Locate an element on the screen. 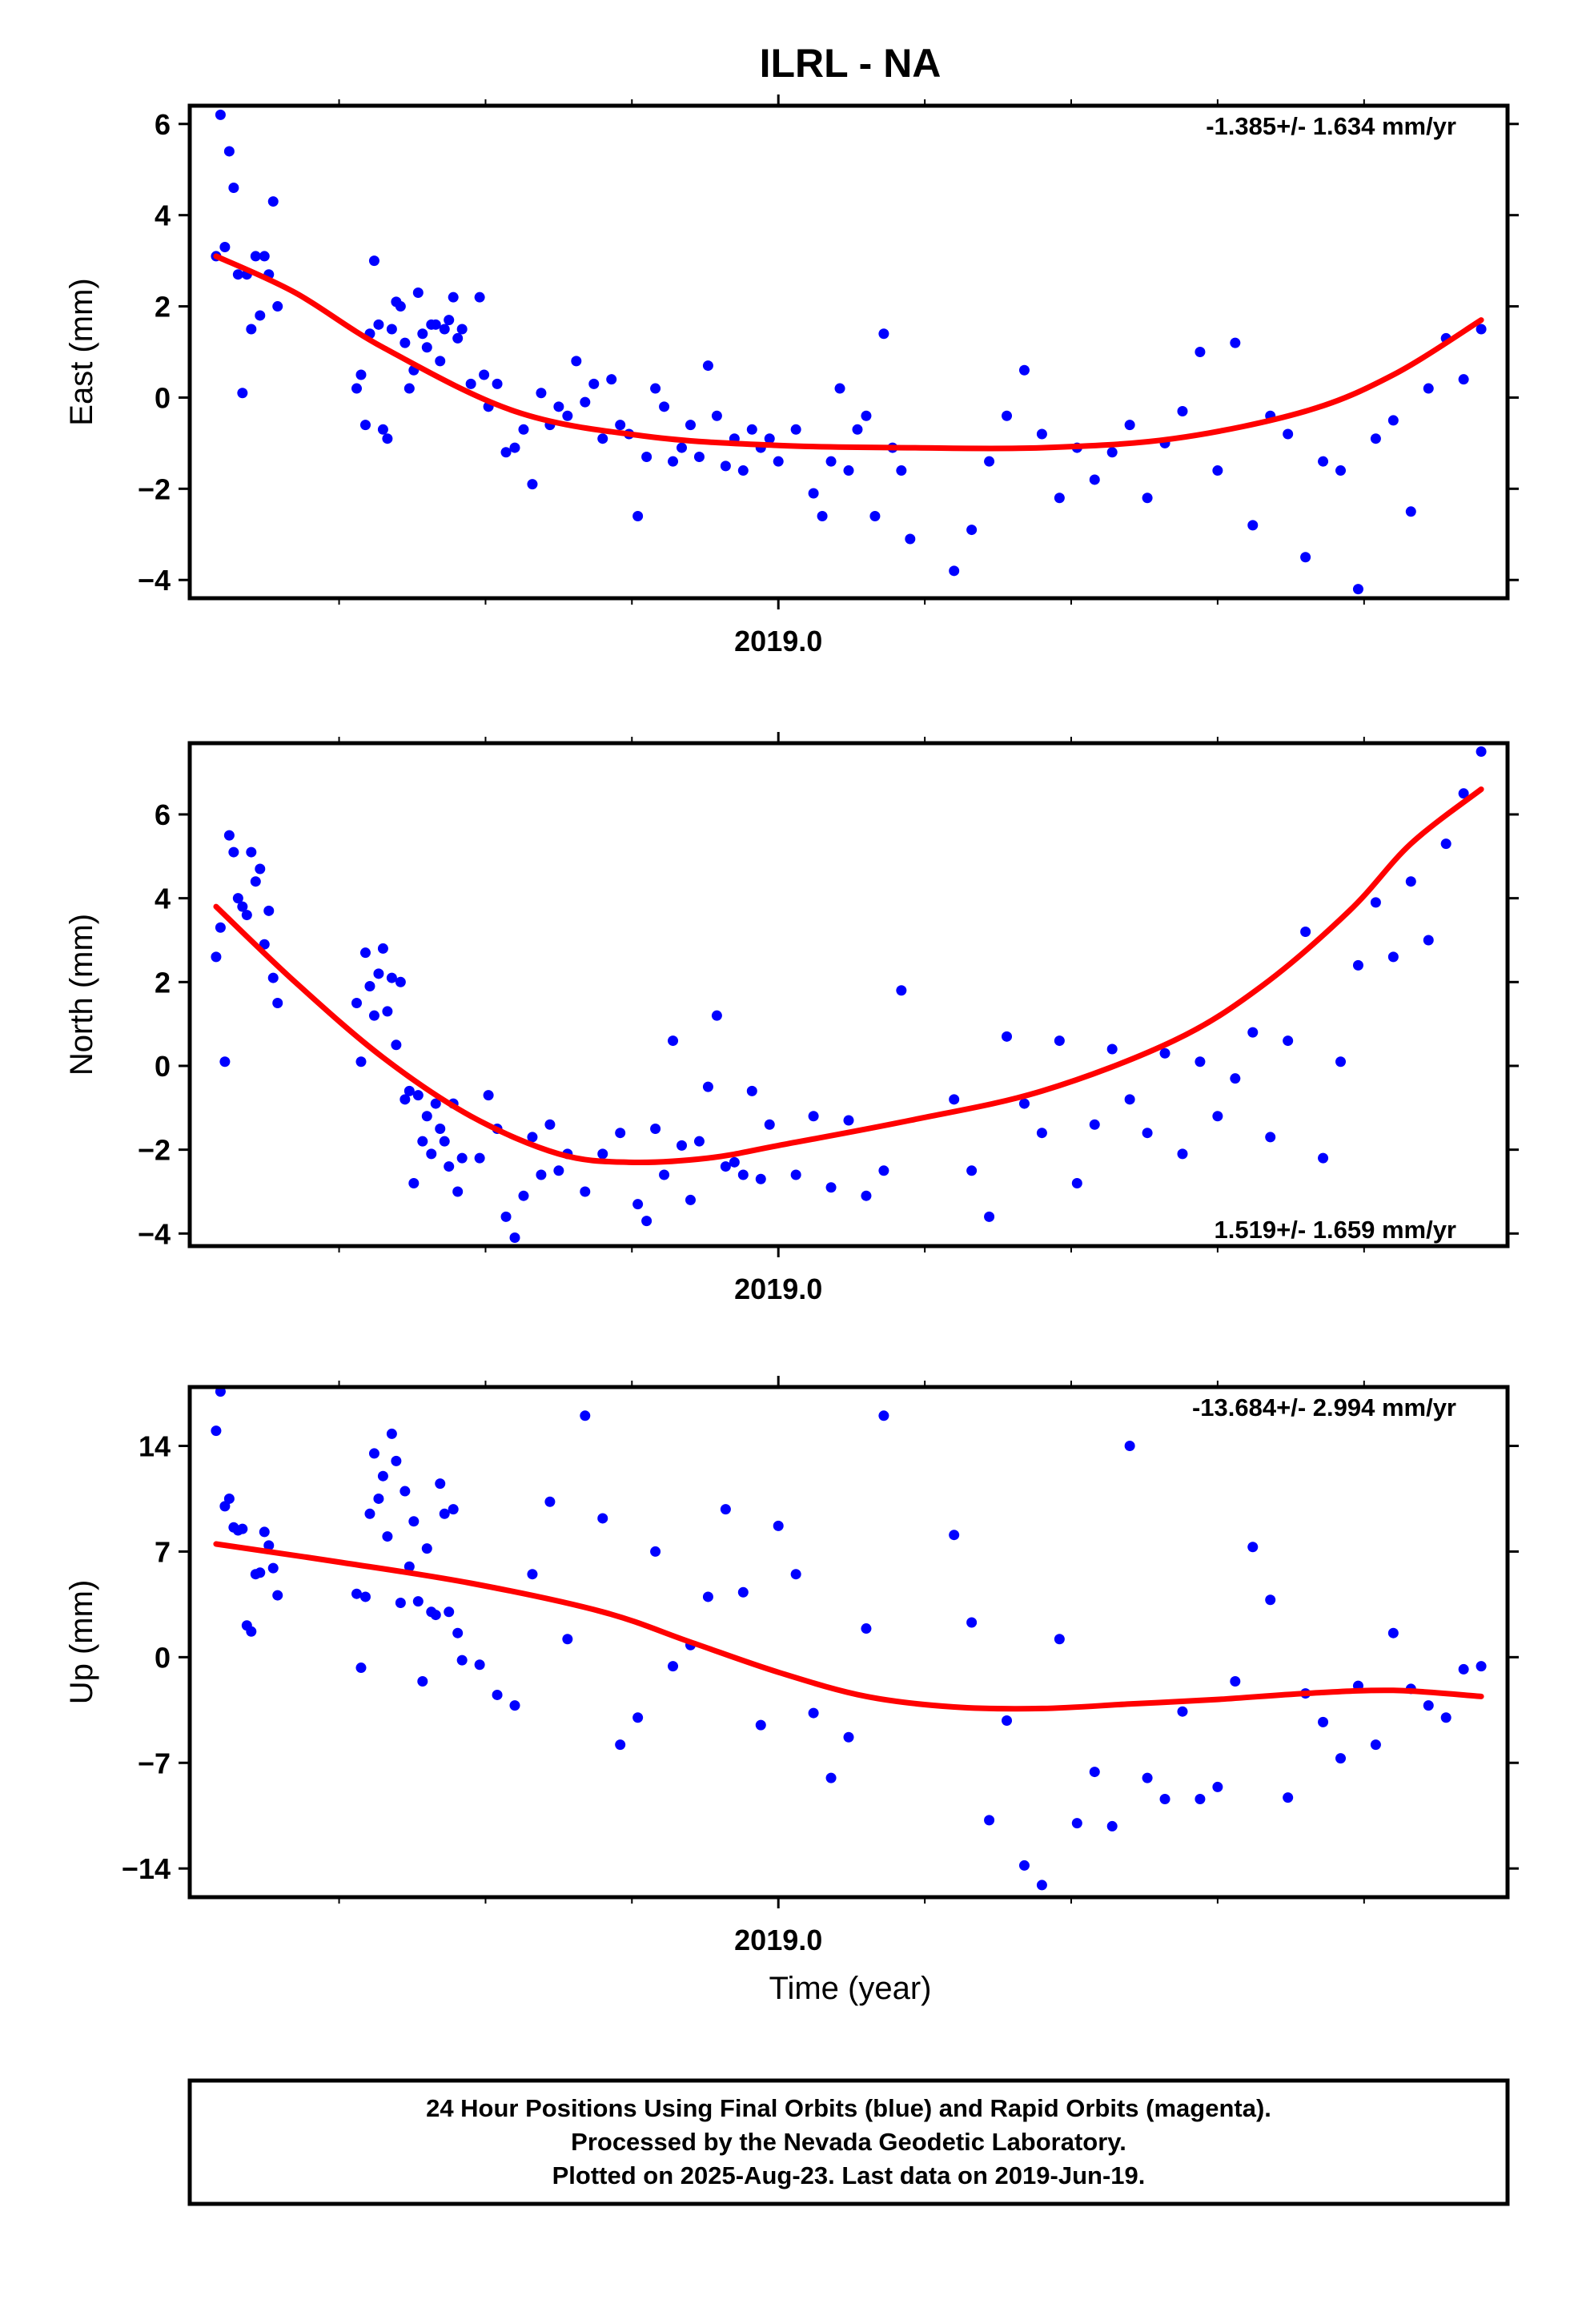  y-axis-label: East (mm) is located at coordinates (81, 351).